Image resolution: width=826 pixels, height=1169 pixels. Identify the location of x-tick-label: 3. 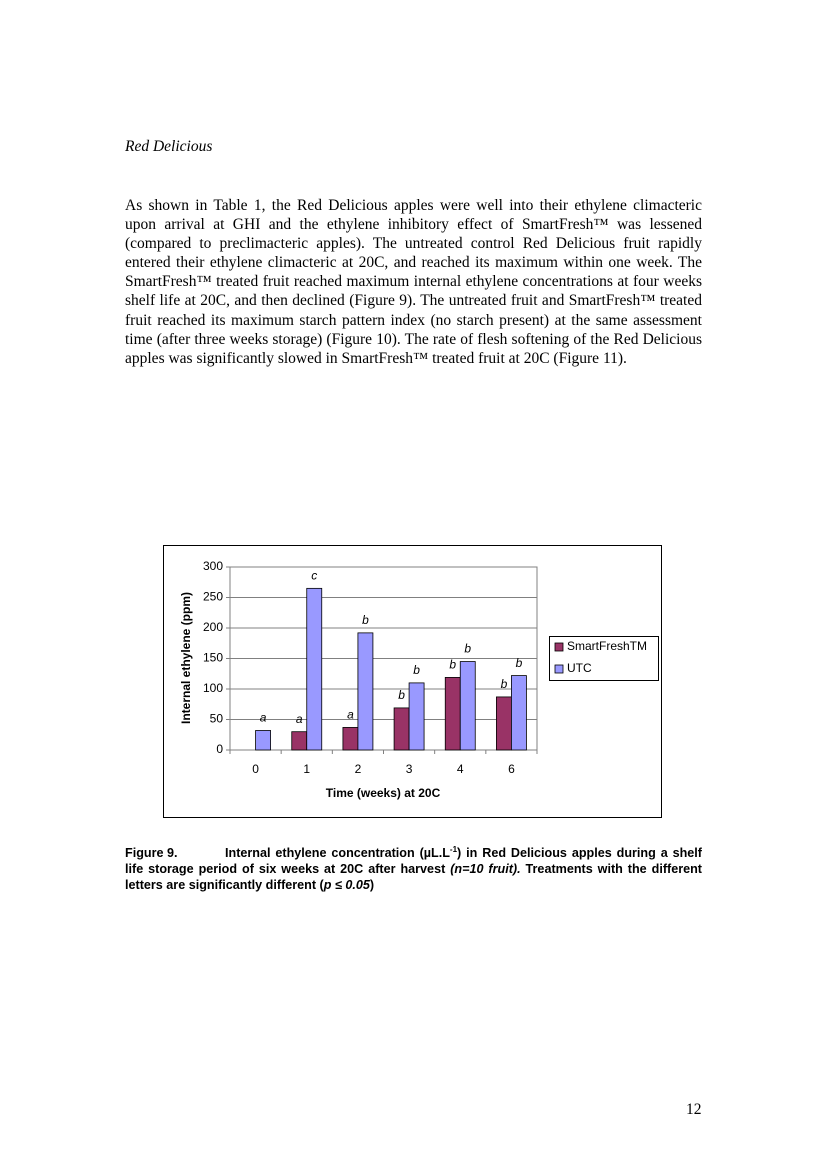
(409, 769).